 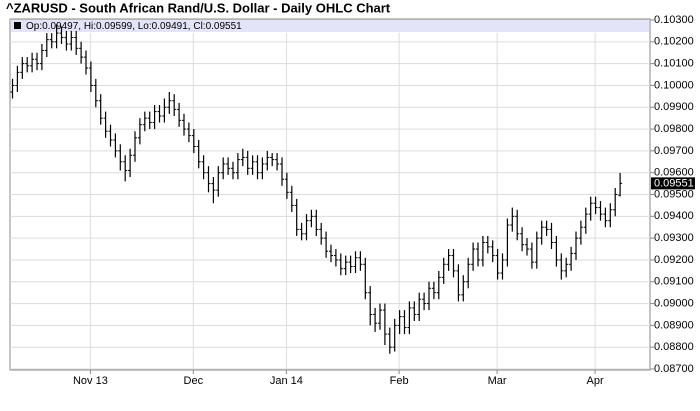 What do you see at coordinates (674, 151) in the screenshot?
I see `y-tick-label: 0.09700` at bounding box center [674, 151].